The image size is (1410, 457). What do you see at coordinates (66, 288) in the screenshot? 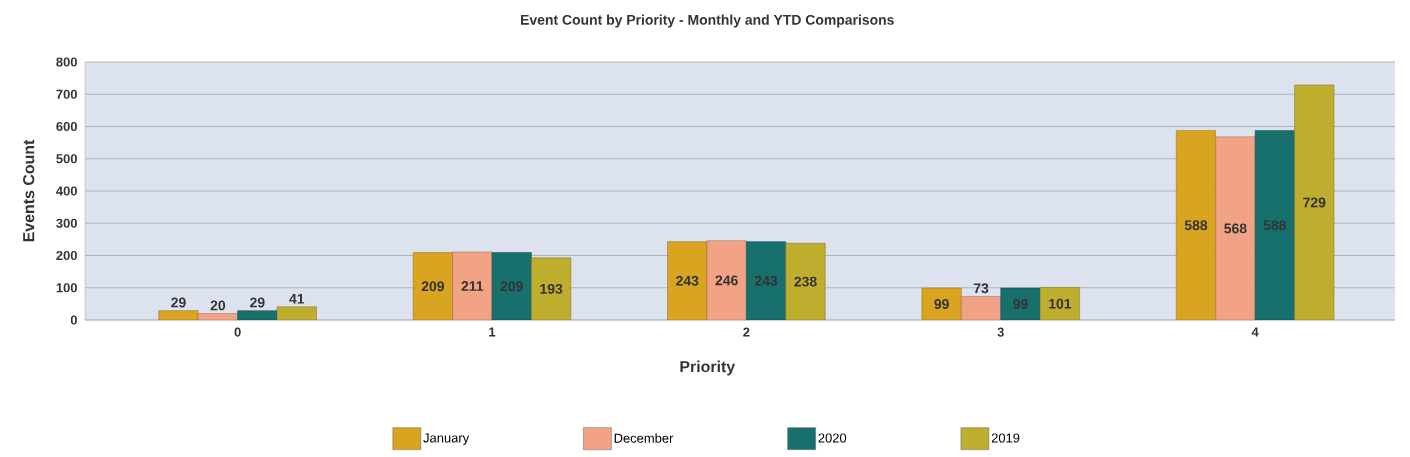
I see `y-tick-label: 100` at bounding box center [66, 288].